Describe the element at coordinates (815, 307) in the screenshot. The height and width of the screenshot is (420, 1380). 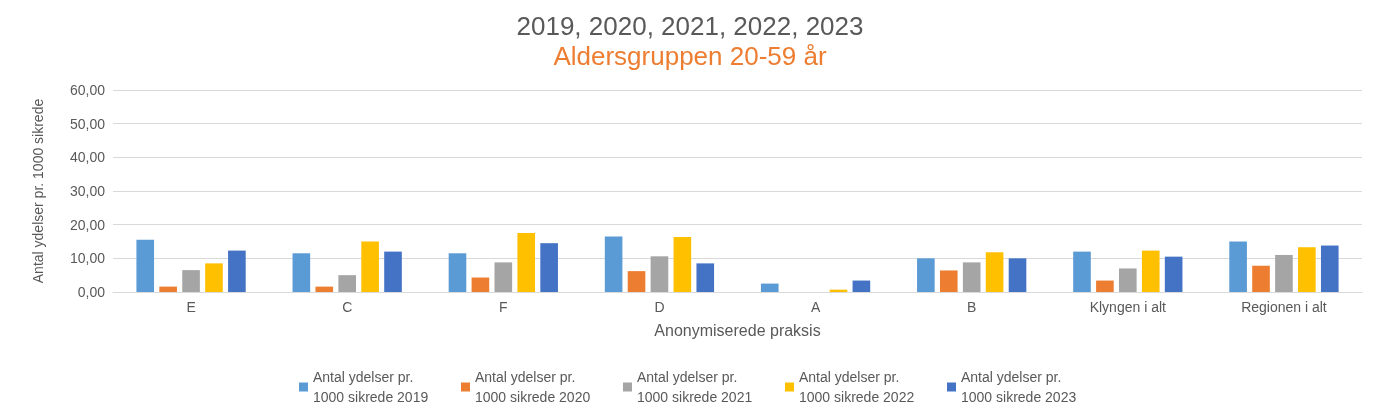
I see `x-tick-label: A` at that location.